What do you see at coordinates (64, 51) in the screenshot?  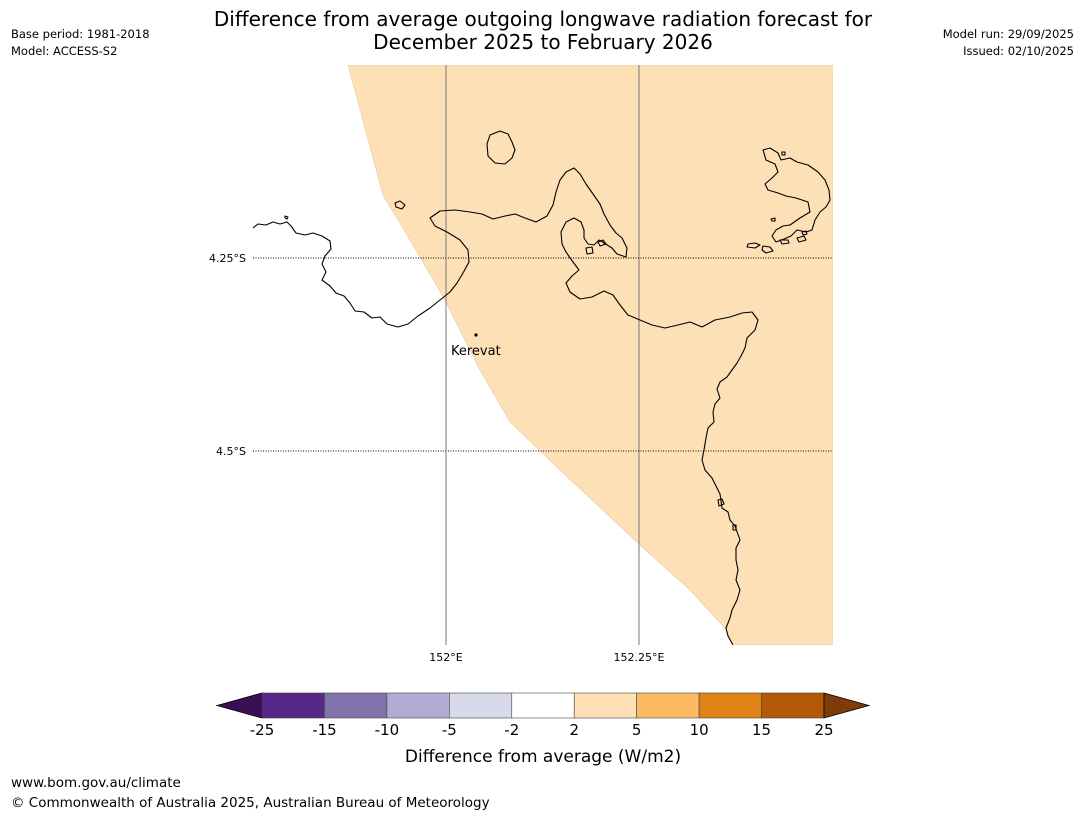 I see `model-text: Model: ACCESS-S2` at bounding box center [64, 51].